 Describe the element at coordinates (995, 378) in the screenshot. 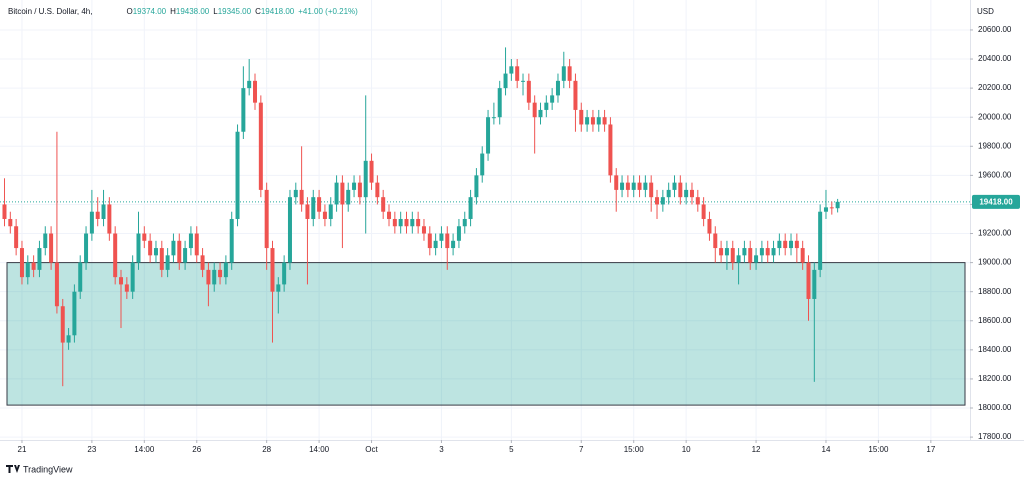

I see `y-tick-label: 18200.00` at that location.